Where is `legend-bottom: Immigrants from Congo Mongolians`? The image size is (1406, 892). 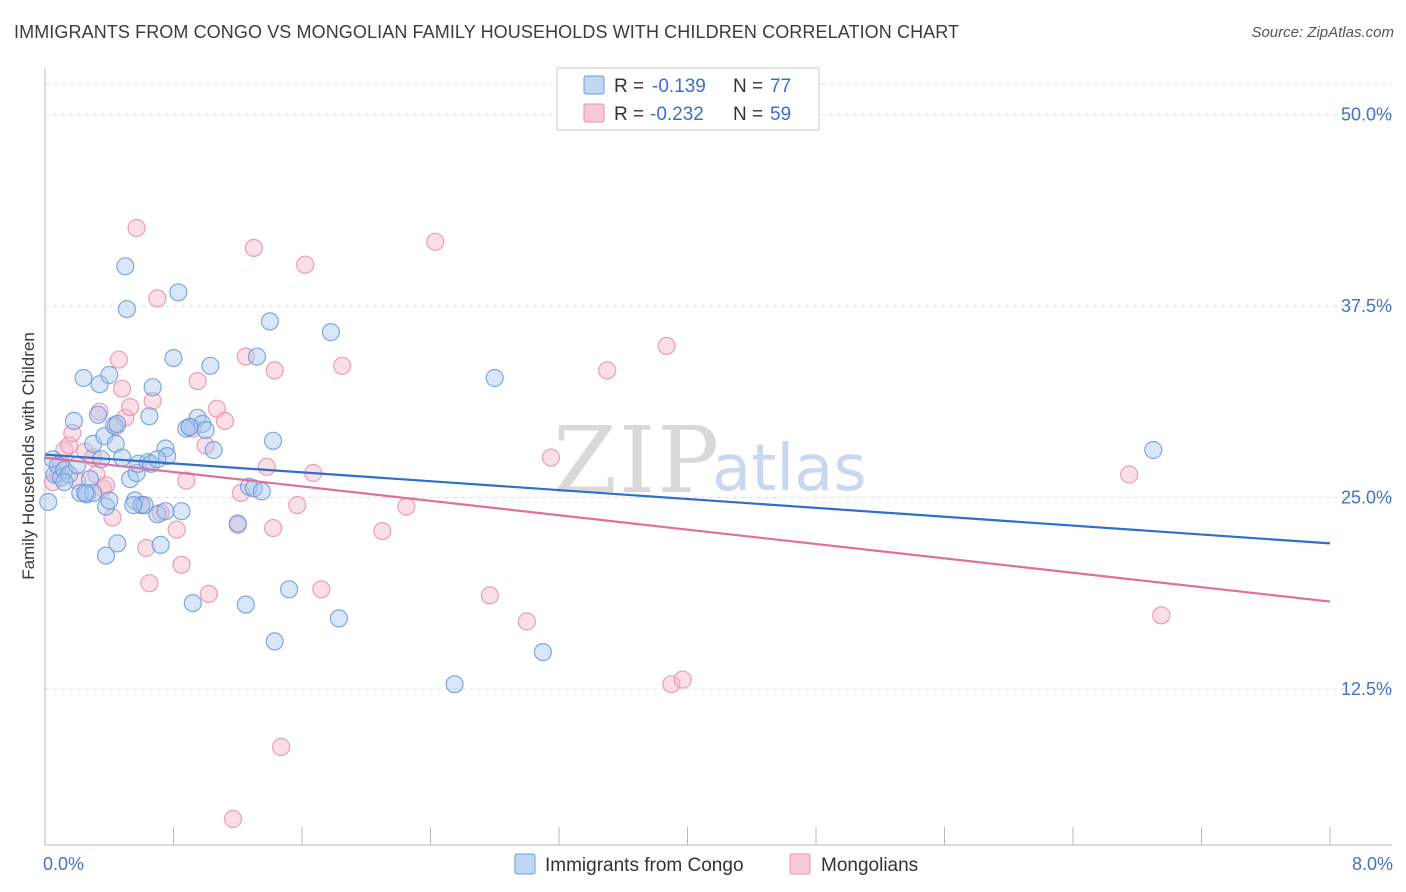 legend-bottom: Immigrants from Congo Mongolians is located at coordinates (716, 864).